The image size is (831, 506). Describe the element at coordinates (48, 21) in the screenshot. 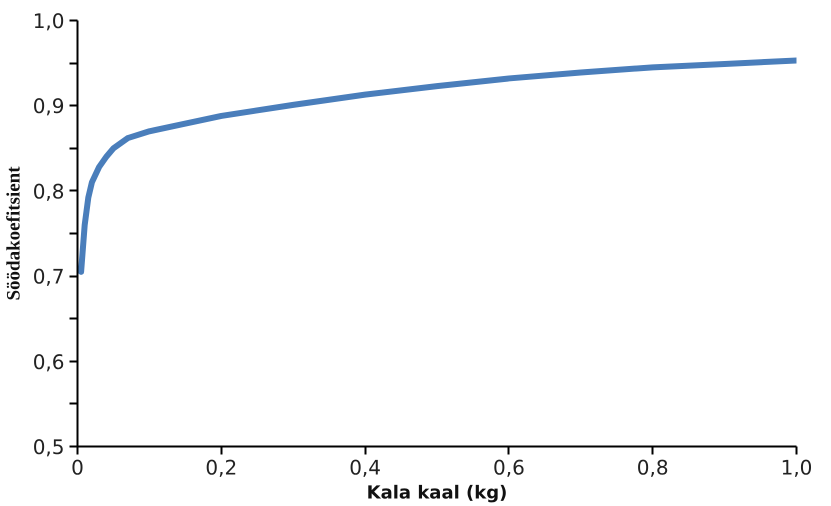

I see `y-tick-label: 1,0` at that location.